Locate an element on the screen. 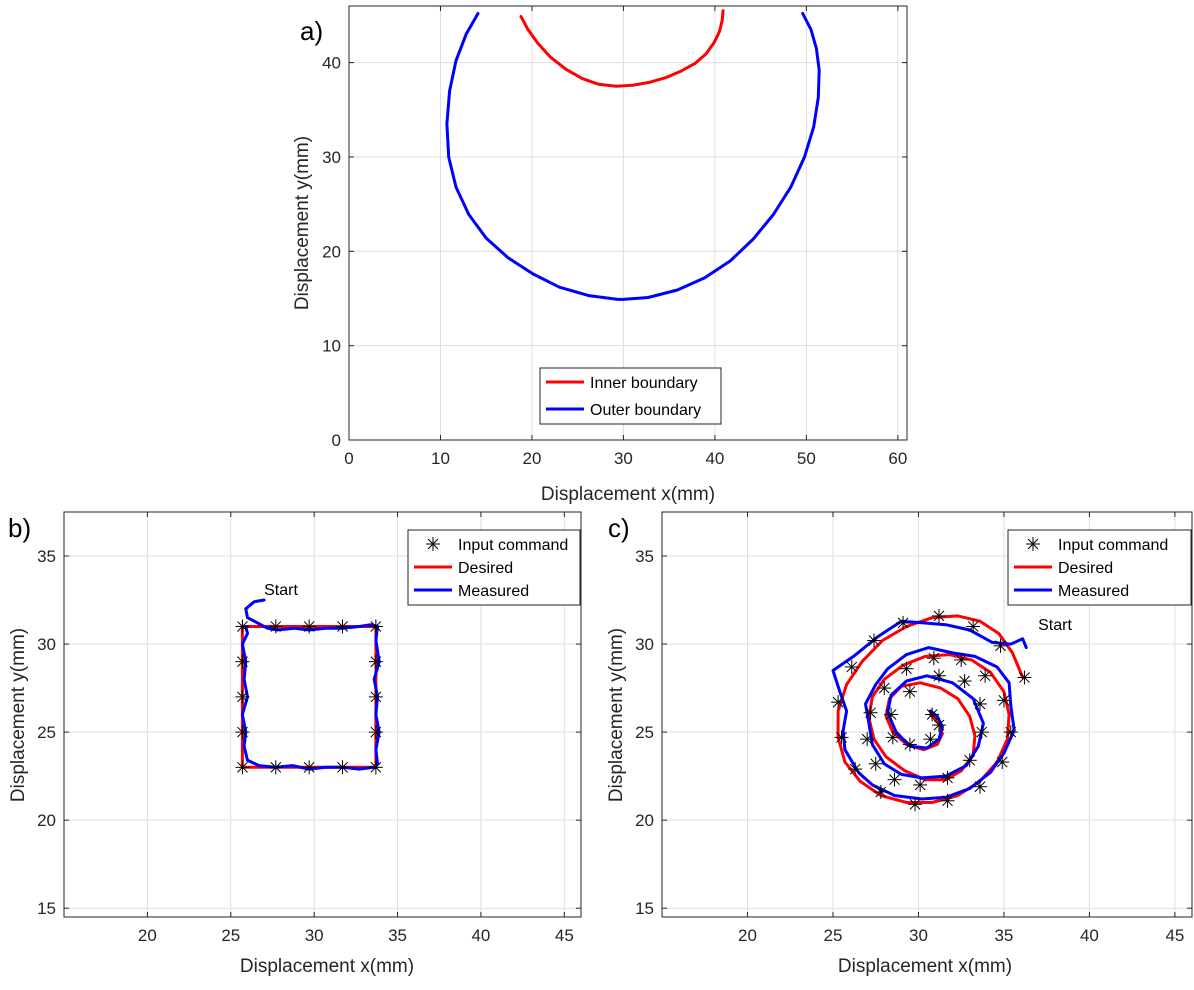  x-tick-label: 25 is located at coordinates (833, 935).